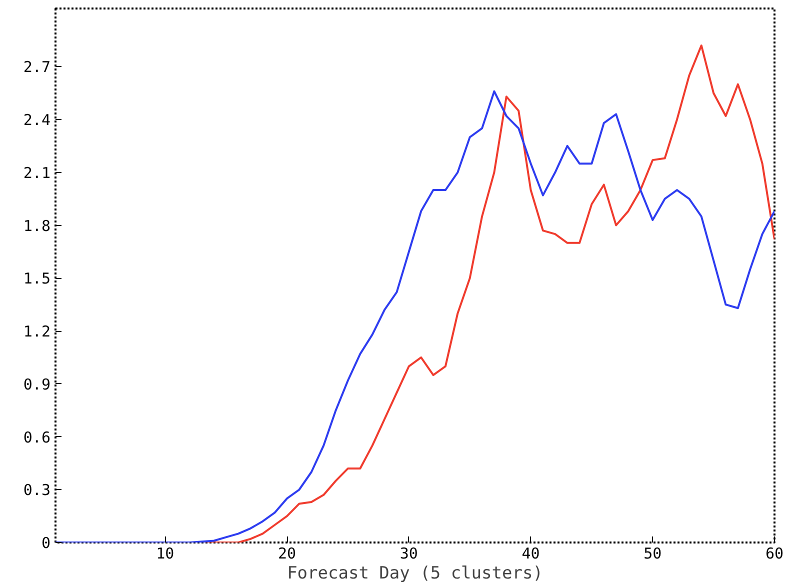 The image size is (786, 587). I want to click on y-tick-label: 1.8, so click(36, 225).